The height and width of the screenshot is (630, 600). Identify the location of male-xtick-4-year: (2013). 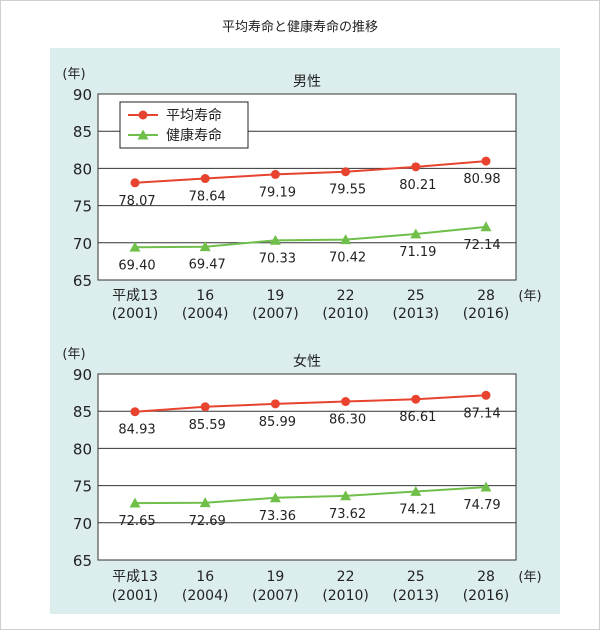
(416, 314).